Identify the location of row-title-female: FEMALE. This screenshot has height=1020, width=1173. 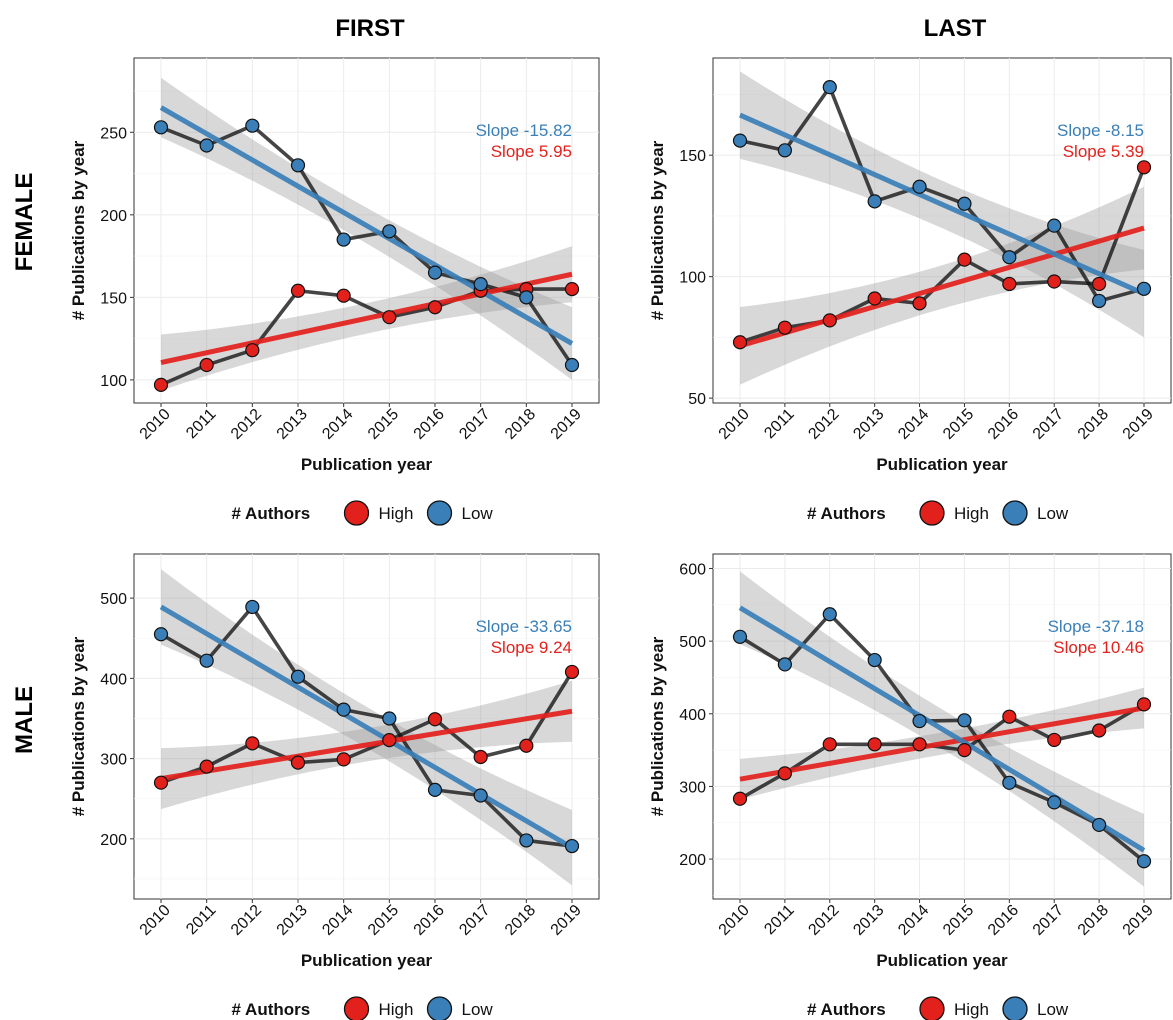
(24, 222).